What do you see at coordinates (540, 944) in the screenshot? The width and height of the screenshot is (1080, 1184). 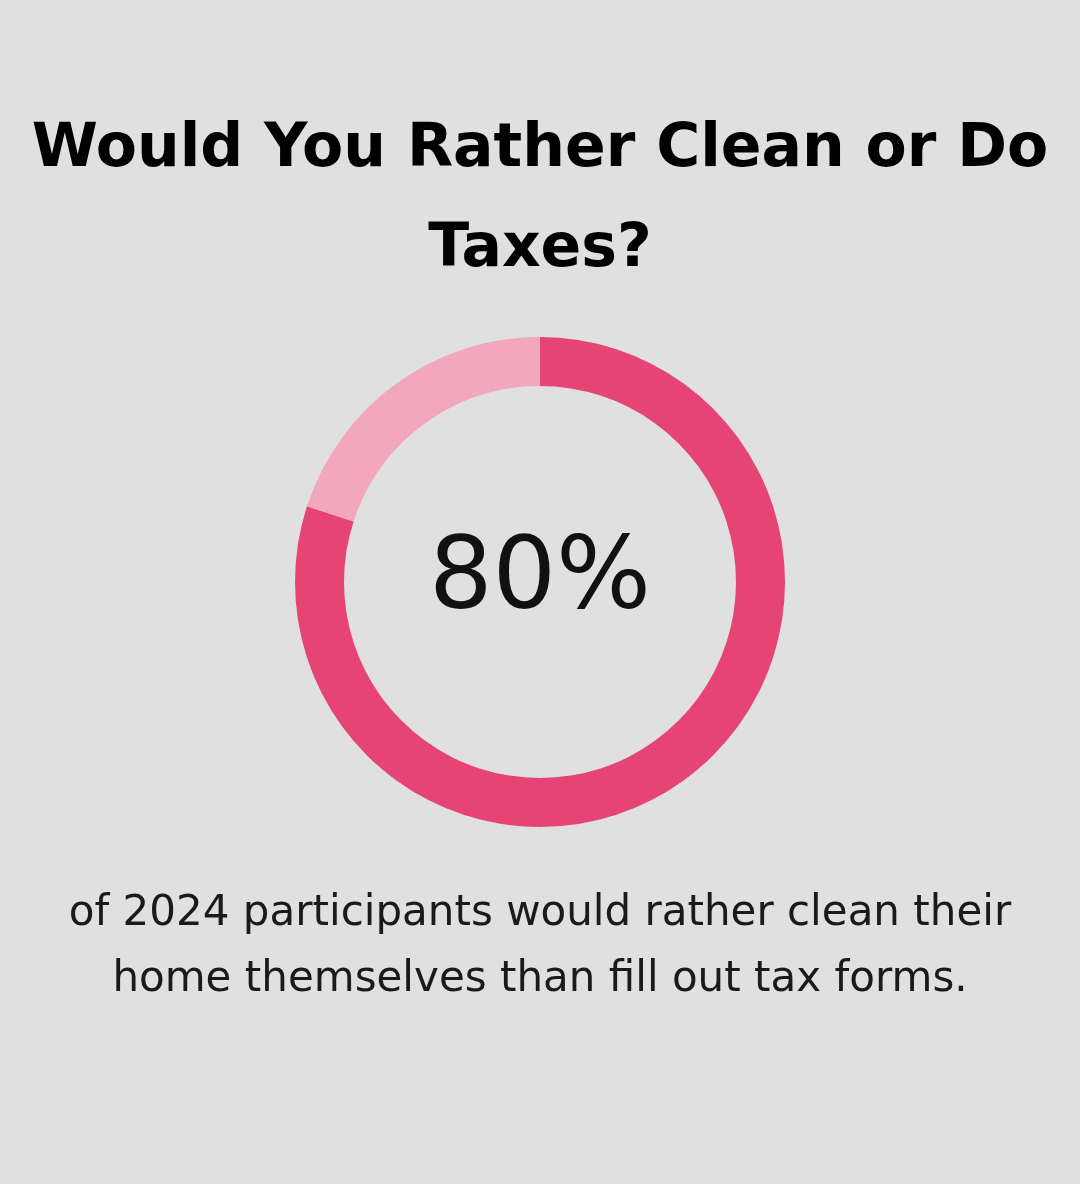 I see `text: of 2024 participants would rather clean their home themselves than fill out tax forms.` at bounding box center [540, 944].